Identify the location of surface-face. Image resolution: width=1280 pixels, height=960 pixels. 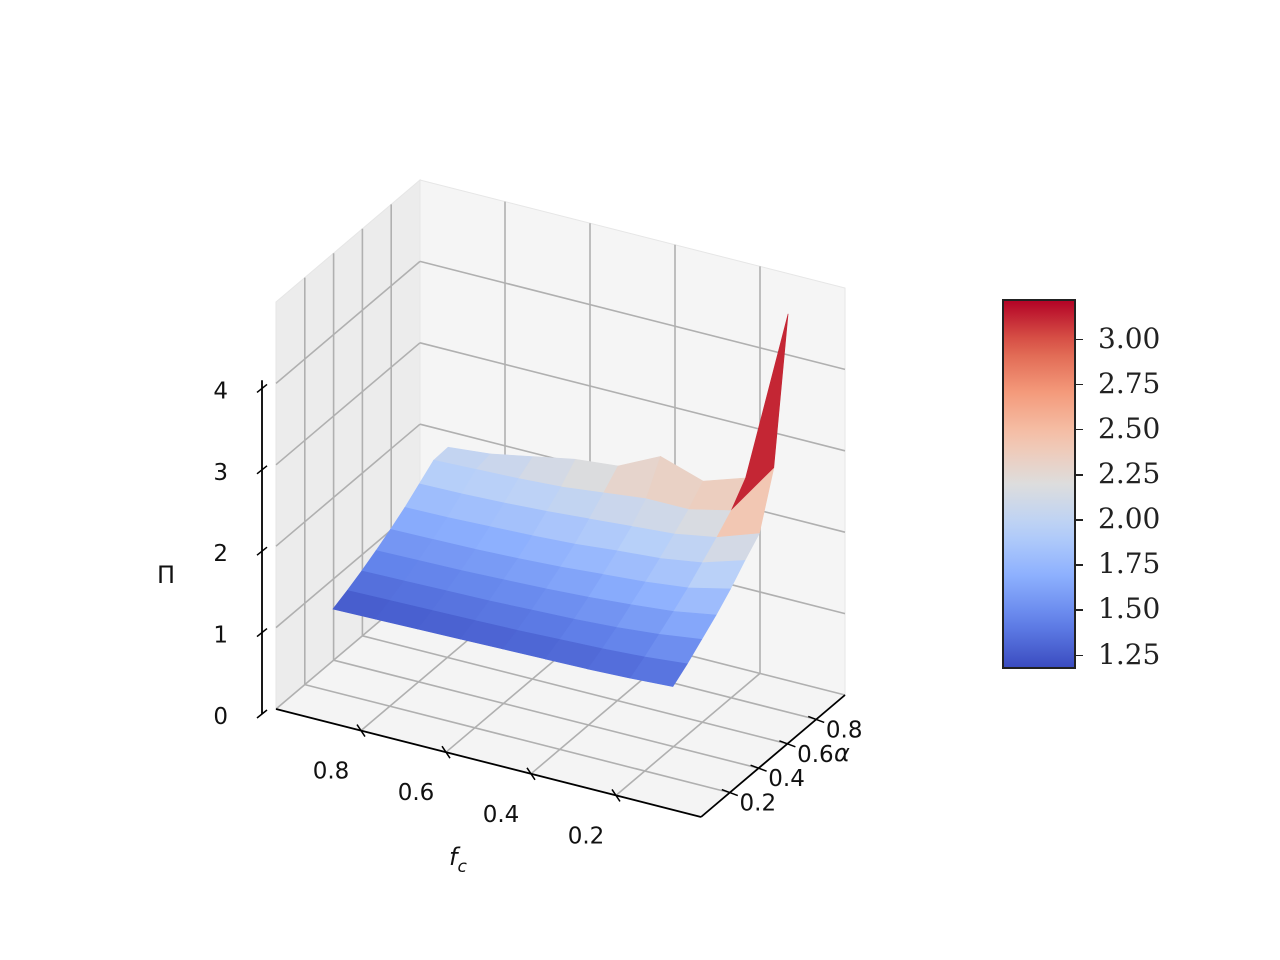
(658, 671).